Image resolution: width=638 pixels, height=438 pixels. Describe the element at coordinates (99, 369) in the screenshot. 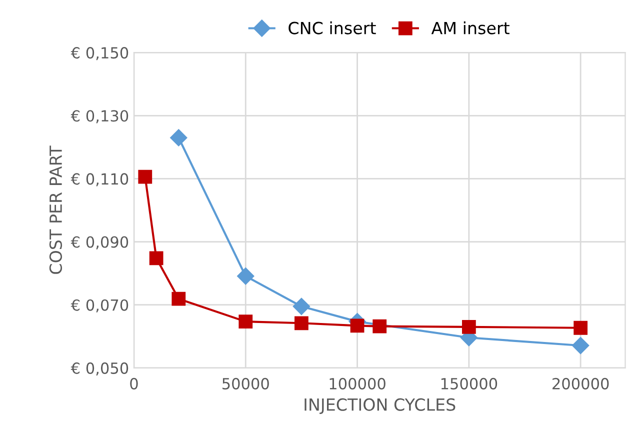

I see `y-tick-label: € 0,050` at that location.